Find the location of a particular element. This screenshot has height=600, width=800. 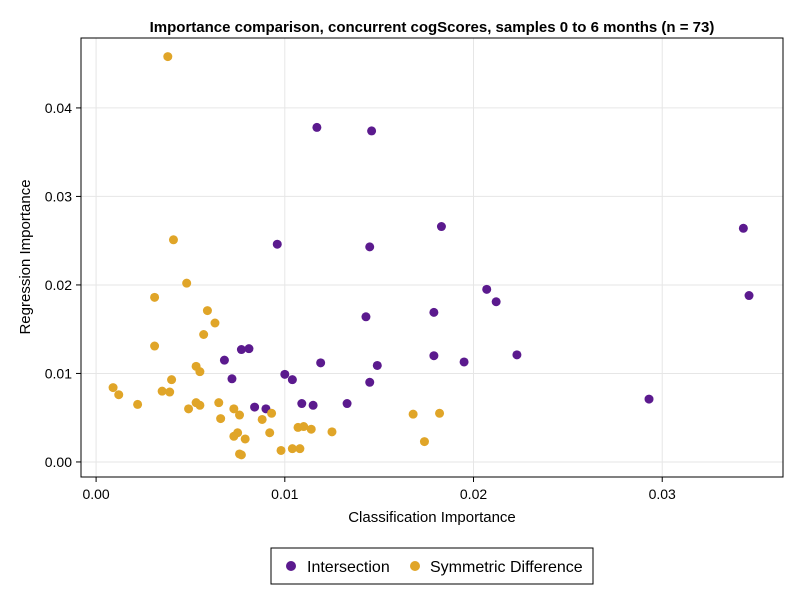

legend-box is located at coordinates (432, 566).